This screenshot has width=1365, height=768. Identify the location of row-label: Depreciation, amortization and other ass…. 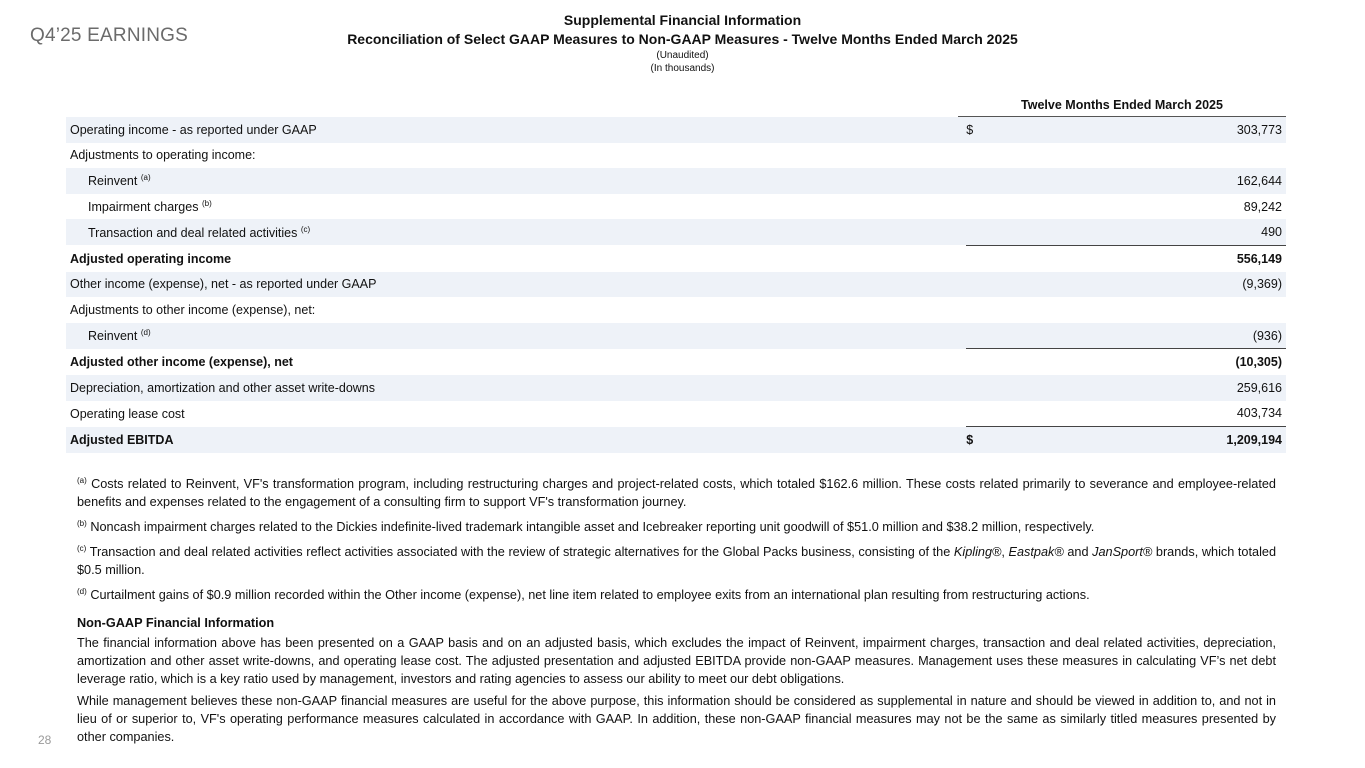
(510, 387).